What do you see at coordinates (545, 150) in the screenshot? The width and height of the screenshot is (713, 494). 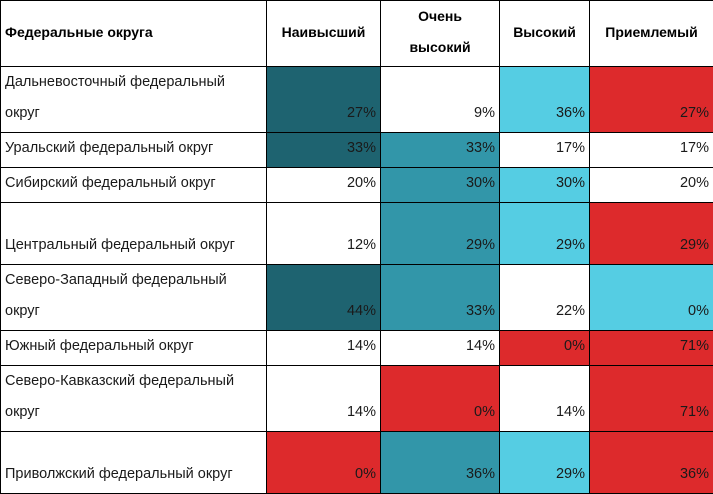 I see `value-high: 17%` at bounding box center [545, 150].